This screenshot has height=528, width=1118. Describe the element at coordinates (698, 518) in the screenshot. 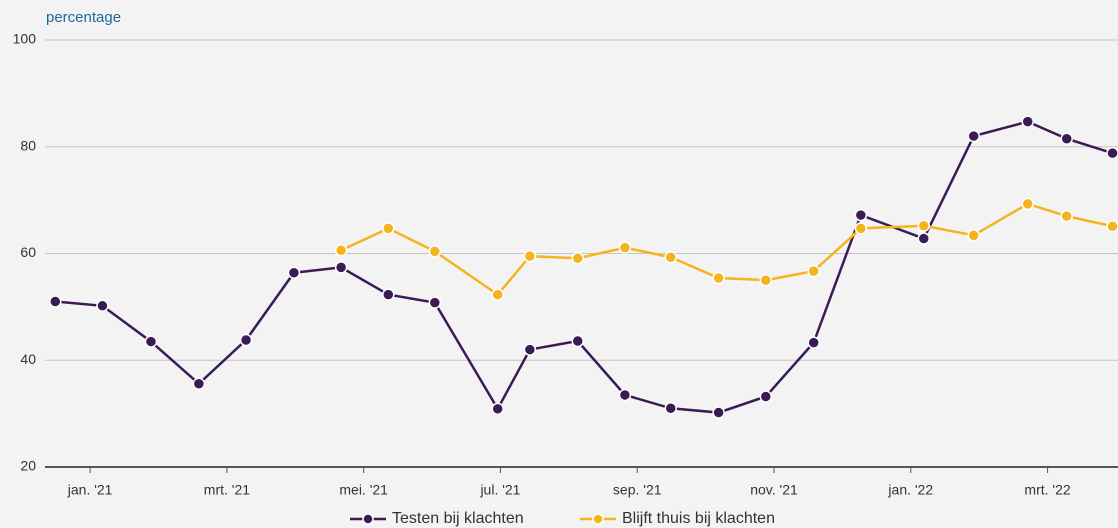

I see `legend-label: Blijft thuis bij klachten` at that location.